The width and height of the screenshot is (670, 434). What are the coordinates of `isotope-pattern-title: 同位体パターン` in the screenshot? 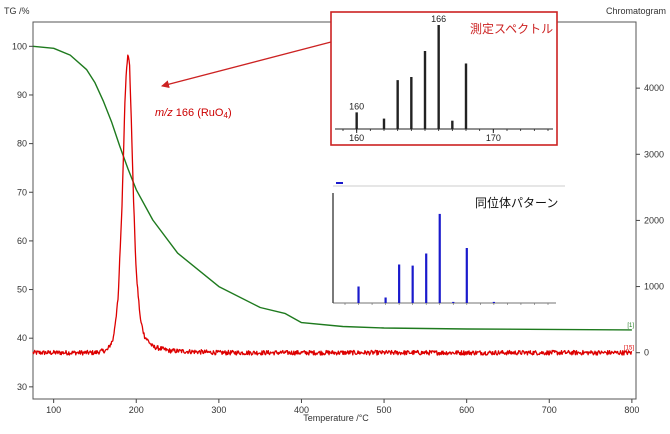 It's located at (516, 202).